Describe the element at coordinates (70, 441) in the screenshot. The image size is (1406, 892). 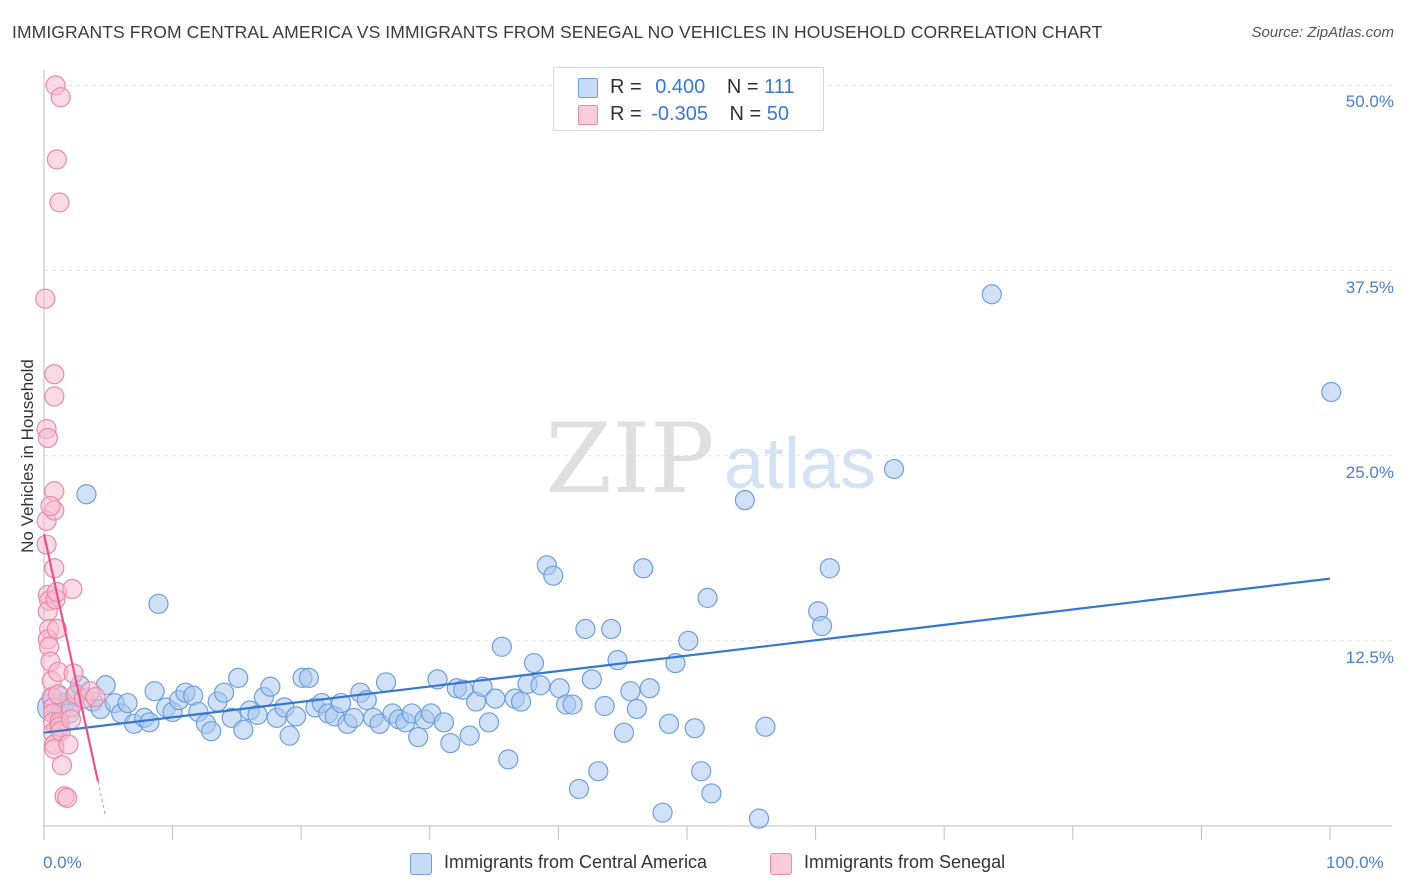
I see `series-senegal` at that location.